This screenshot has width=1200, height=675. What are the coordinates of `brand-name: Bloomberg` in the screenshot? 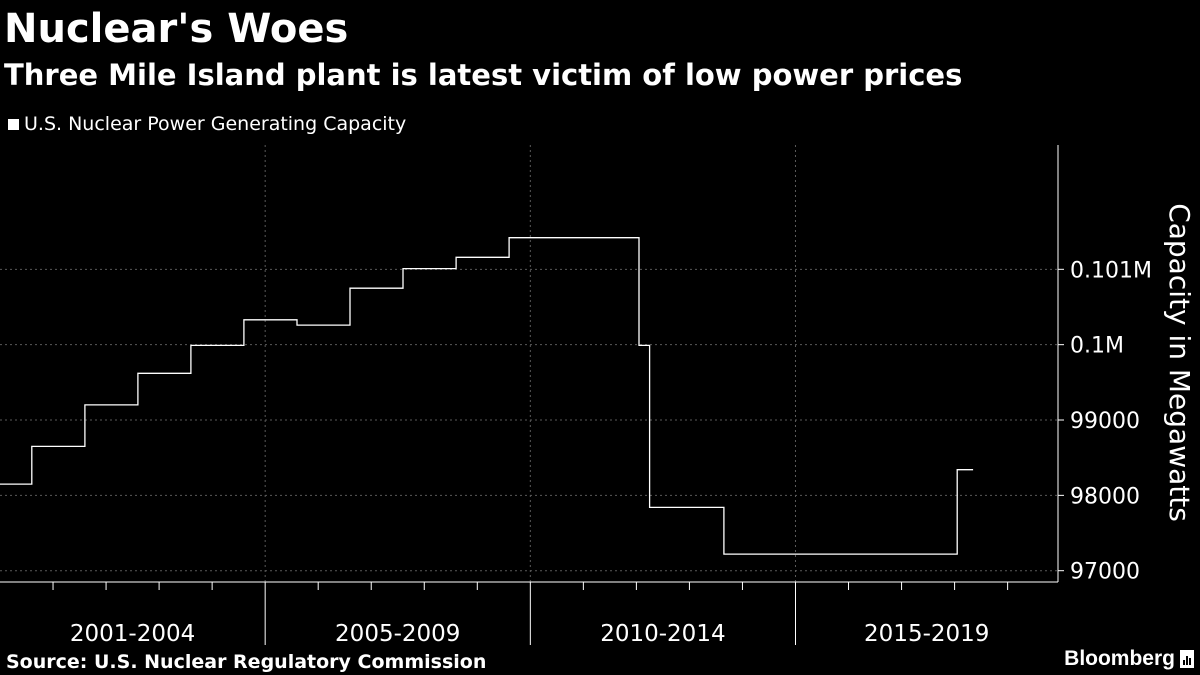 It's located at (1119, 658).